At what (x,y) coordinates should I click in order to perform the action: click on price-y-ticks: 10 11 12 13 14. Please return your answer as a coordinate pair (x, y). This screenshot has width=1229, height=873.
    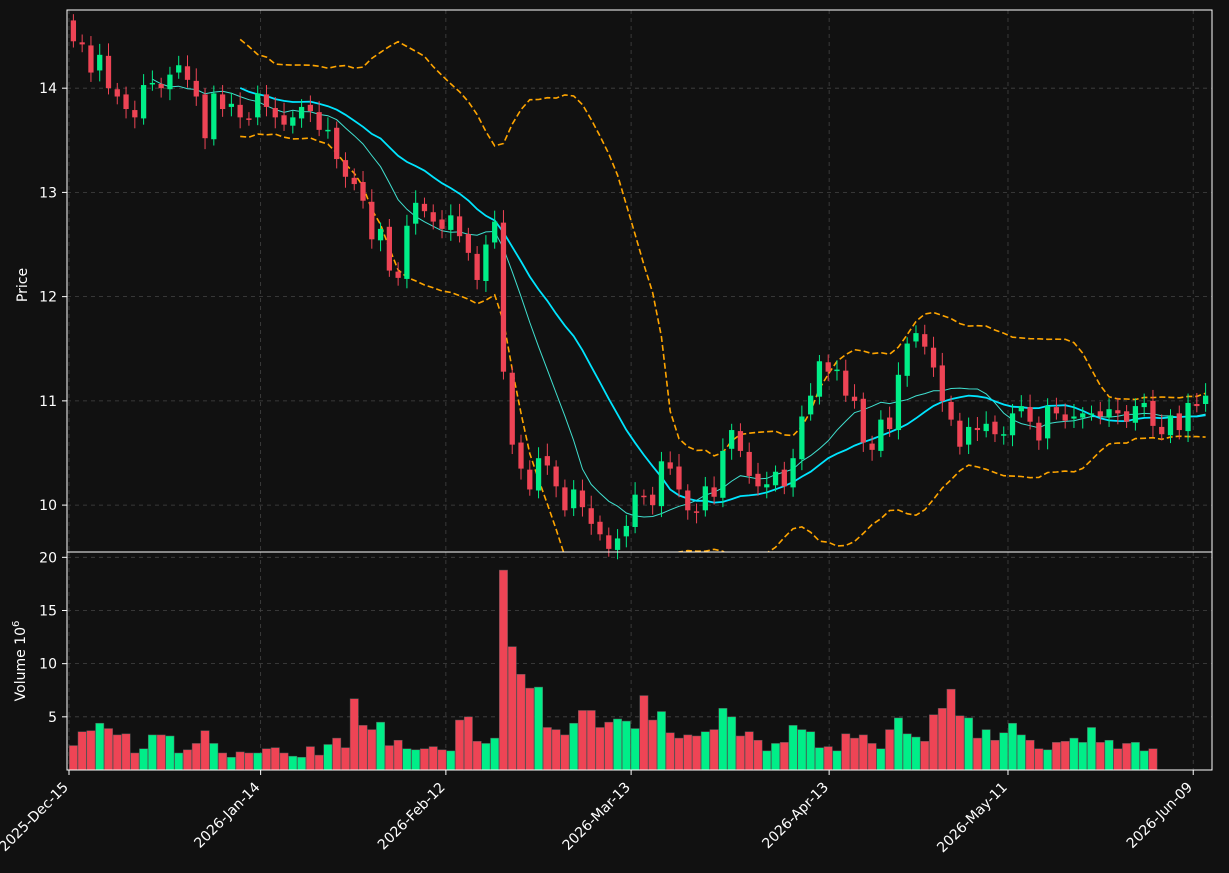
    Looking at the image, I should click on (53, 297).